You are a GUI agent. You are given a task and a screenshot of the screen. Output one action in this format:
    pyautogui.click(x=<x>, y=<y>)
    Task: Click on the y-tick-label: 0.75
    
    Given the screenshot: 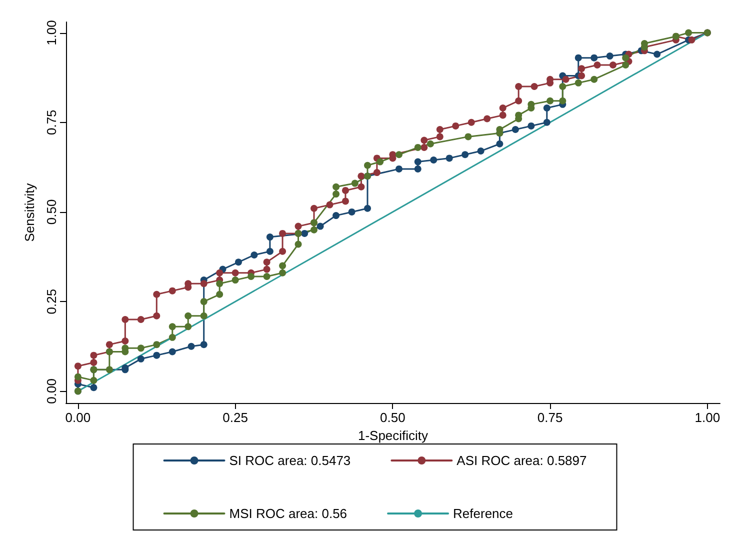 What is the action you would take?
    pyautogui.click(x=51, y=123)
    